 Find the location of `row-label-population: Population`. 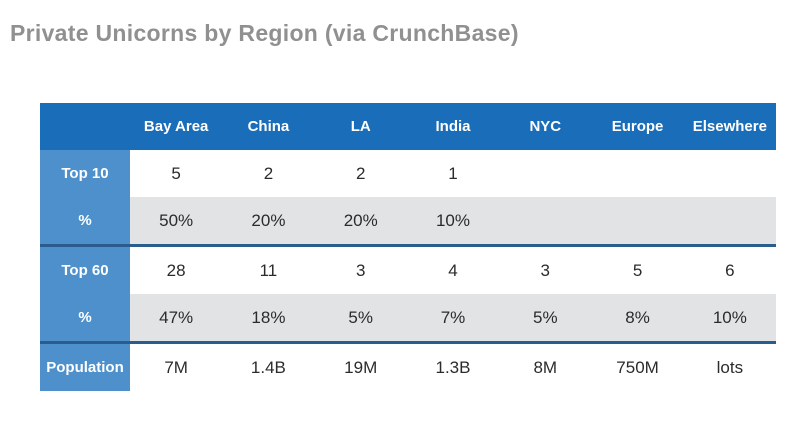

row-label-population: Population is located at coordinates (85, 367).